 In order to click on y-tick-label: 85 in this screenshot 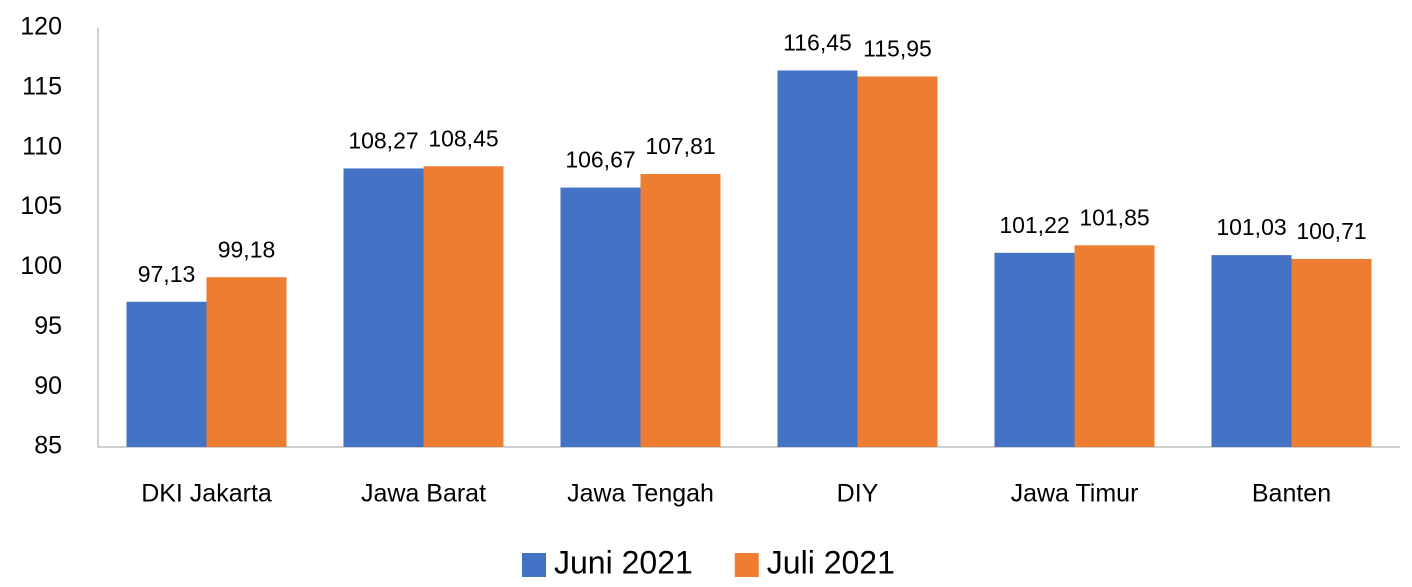, I will do `click(48, 446)`.